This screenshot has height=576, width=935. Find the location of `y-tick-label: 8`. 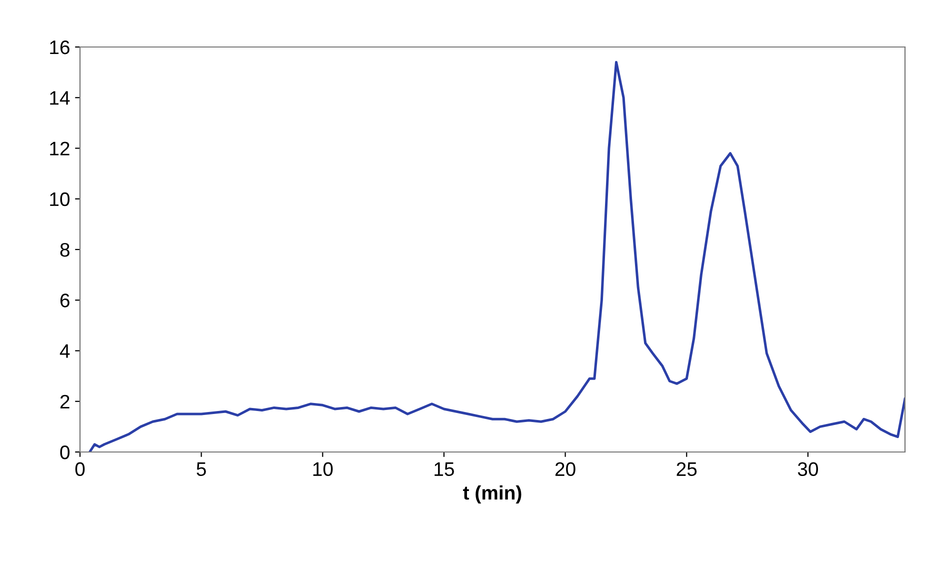

y-tick-label: 8 is located at coordinates (65, 249).